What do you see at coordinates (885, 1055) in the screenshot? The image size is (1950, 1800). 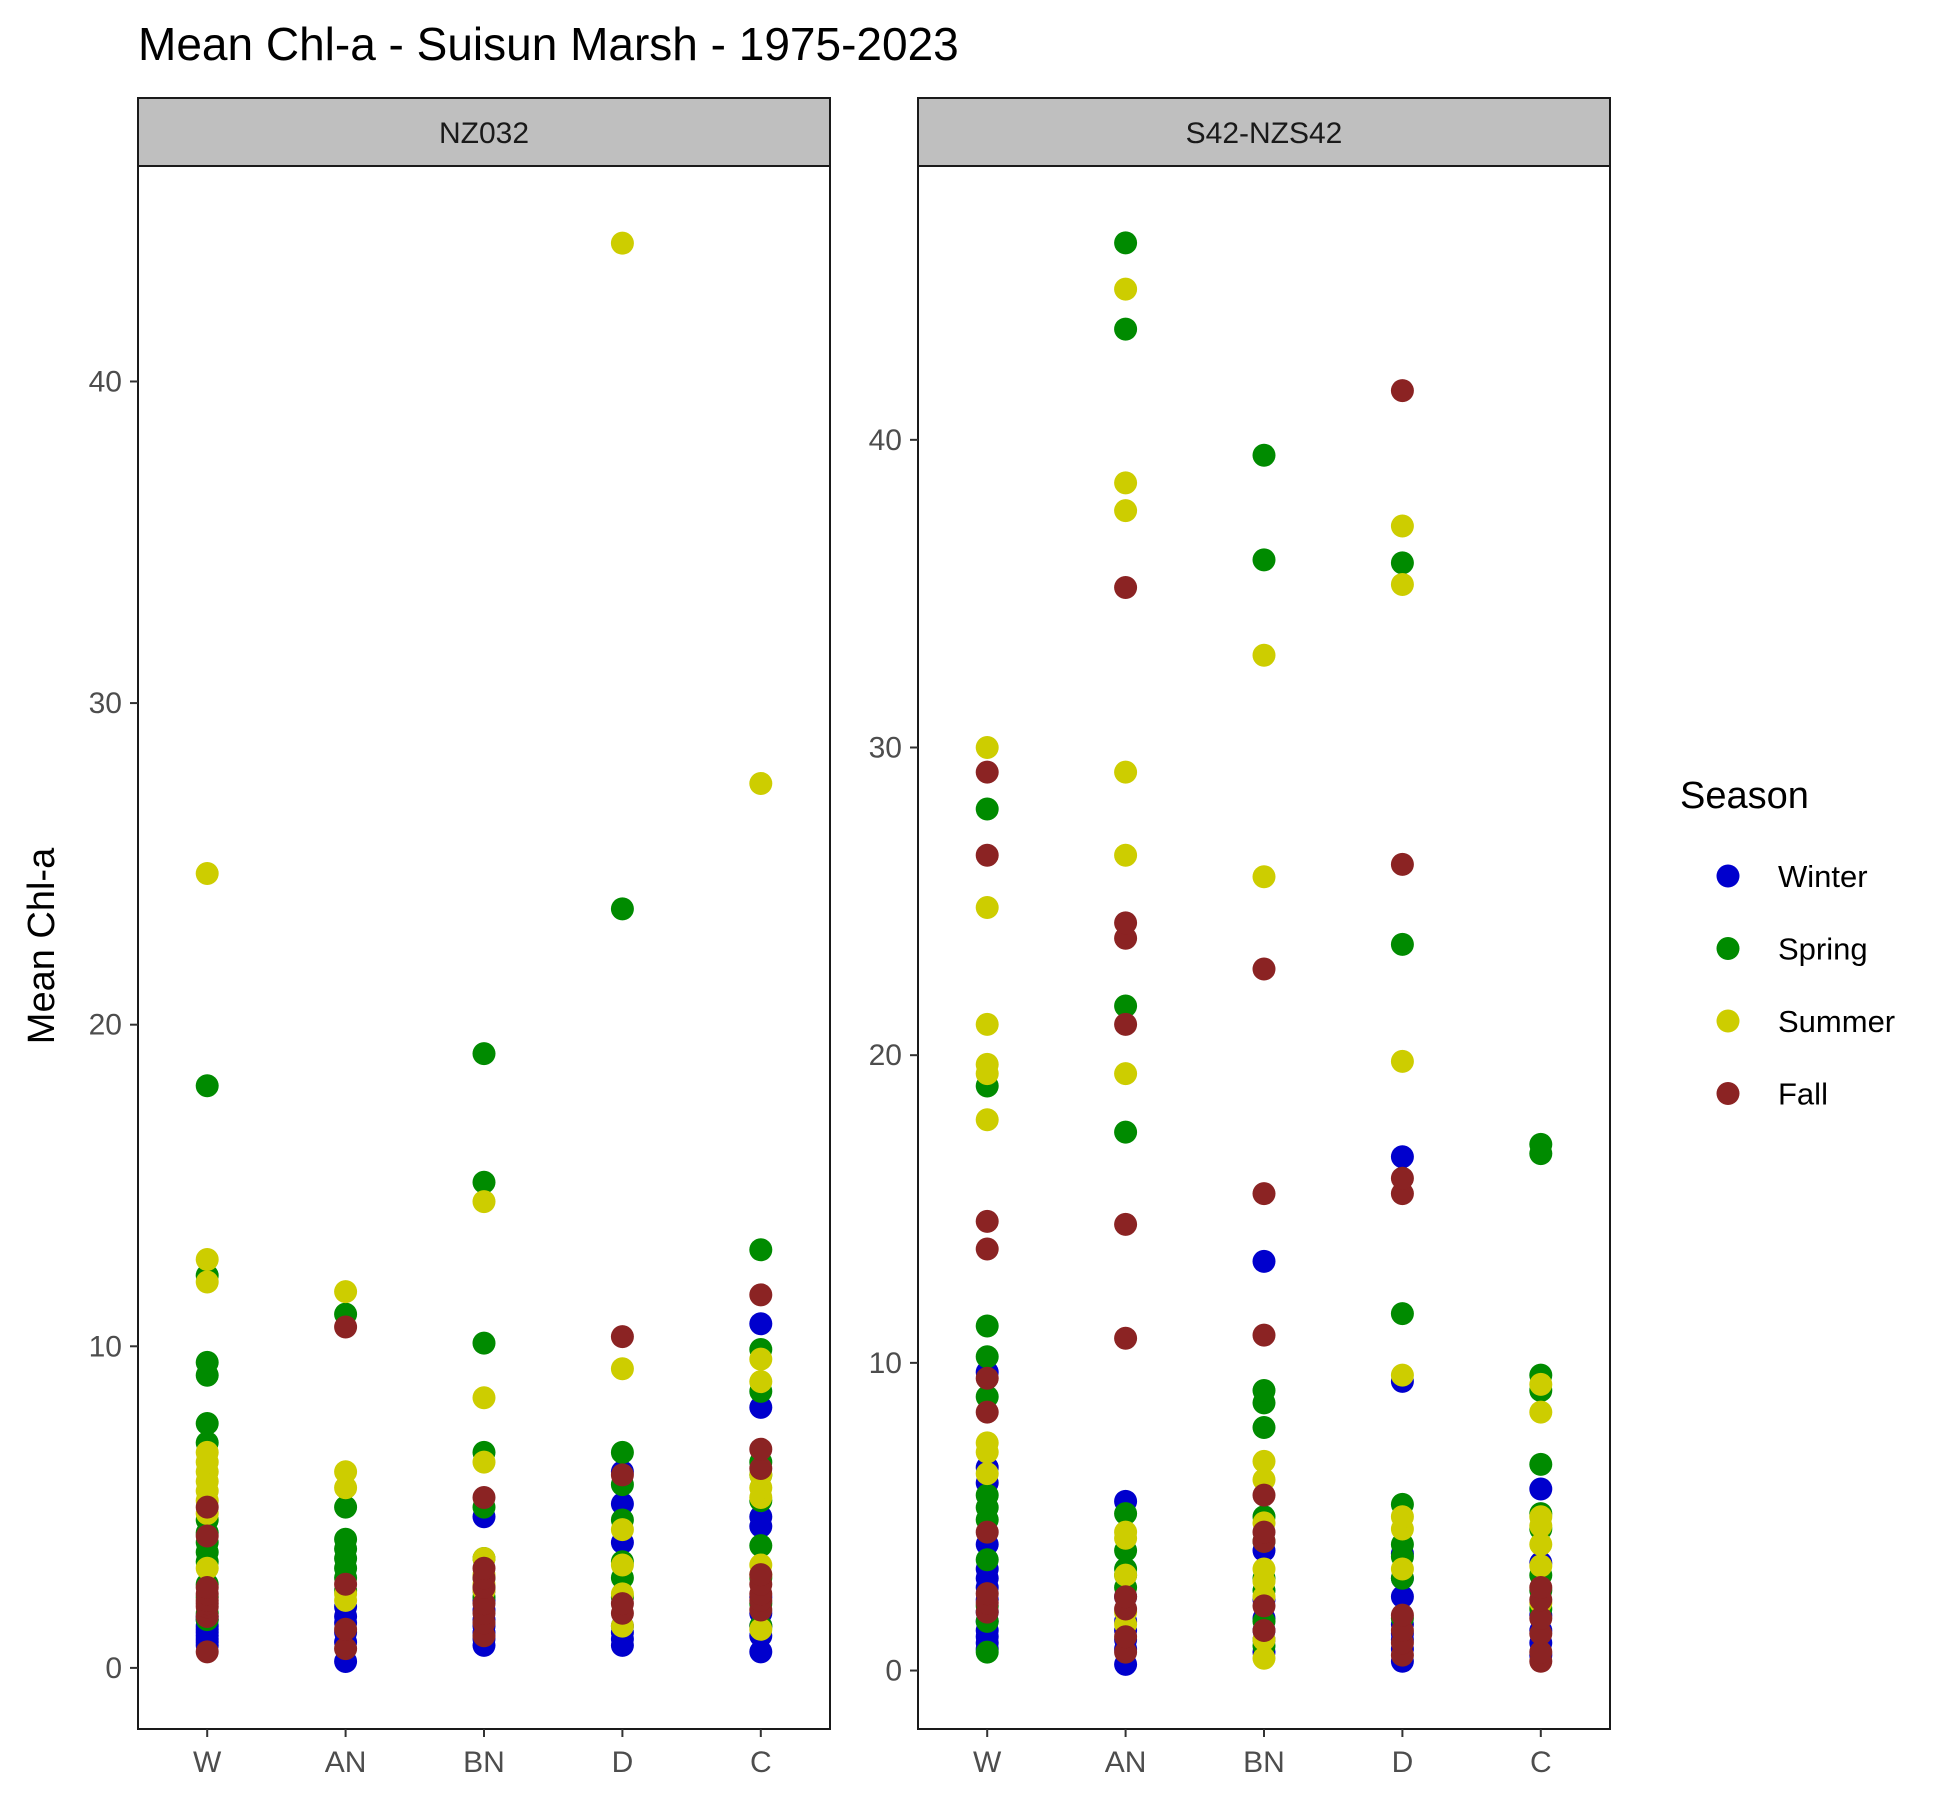 I see `y-tick-label: 20` at bounding box center [885, 1055].